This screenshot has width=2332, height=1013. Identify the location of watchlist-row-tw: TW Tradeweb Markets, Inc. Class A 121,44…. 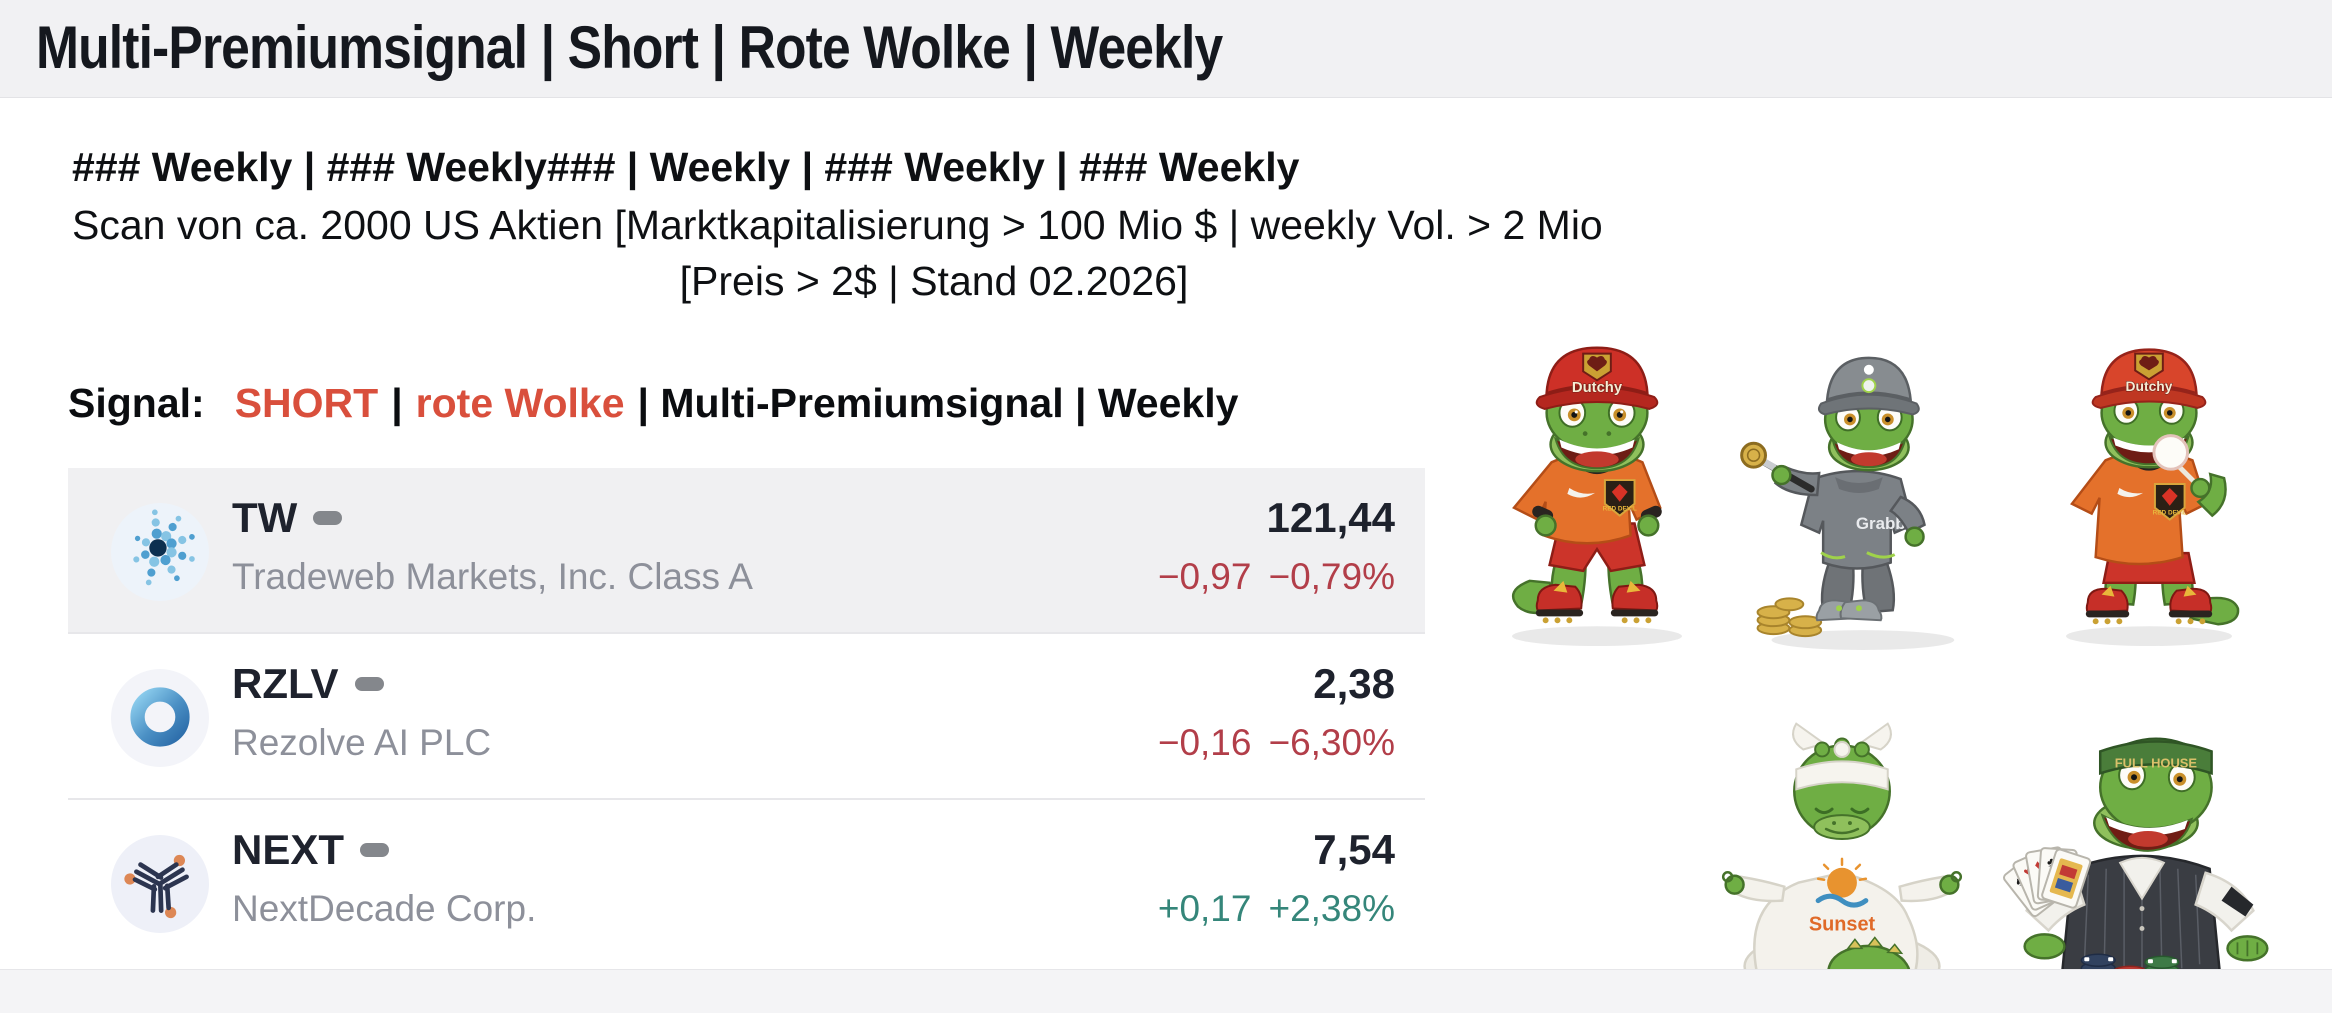
(746, 550).